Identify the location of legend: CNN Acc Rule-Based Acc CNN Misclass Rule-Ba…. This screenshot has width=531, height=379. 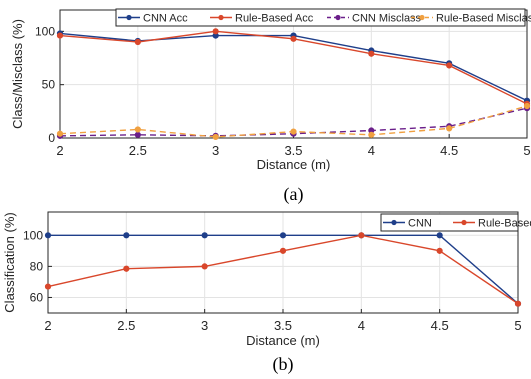
(323, 17).